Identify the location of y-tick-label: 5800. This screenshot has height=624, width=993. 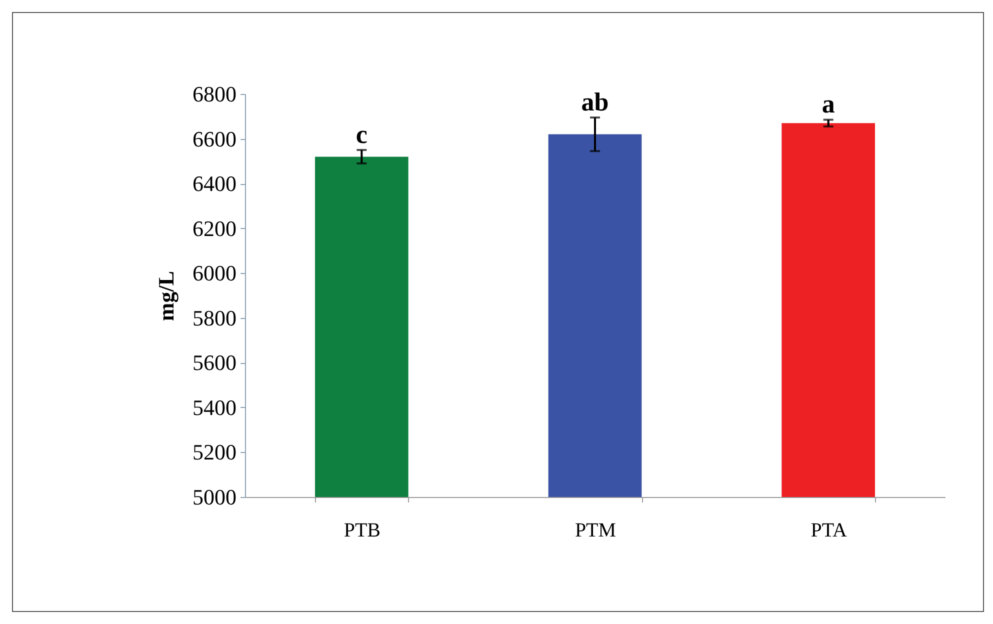
(214, 317).